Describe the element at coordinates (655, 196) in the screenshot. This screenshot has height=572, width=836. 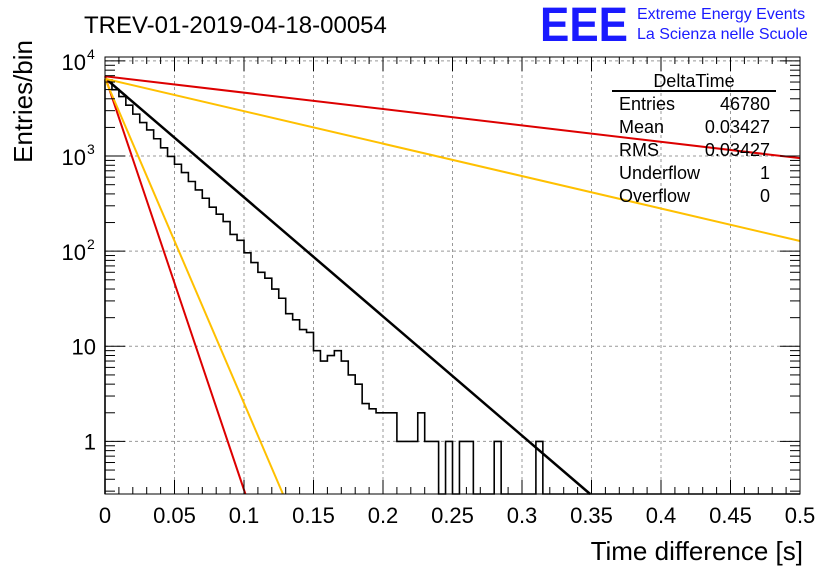
I see `stats-label-overflow: Overflow` at that location.